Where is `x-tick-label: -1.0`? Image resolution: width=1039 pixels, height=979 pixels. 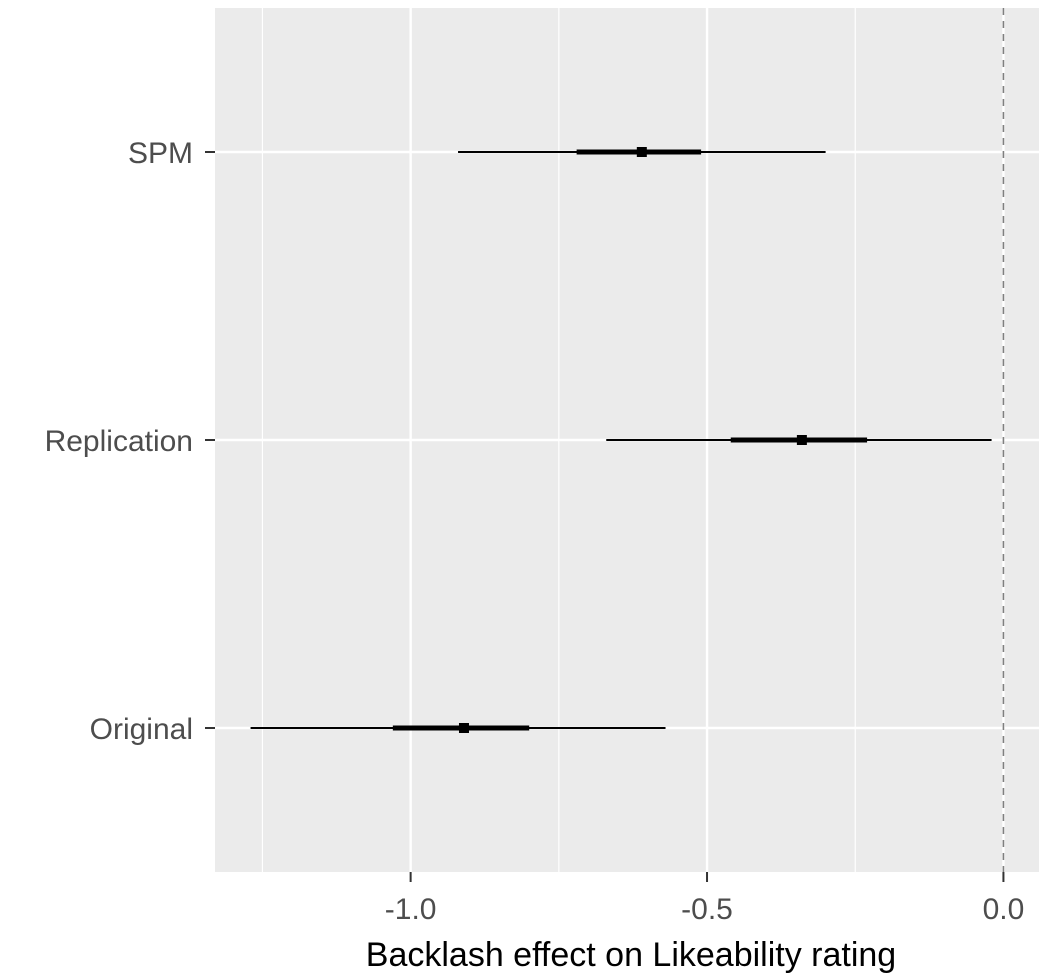 x-tick-label: -1.0 is located at coordinates (411, 909).